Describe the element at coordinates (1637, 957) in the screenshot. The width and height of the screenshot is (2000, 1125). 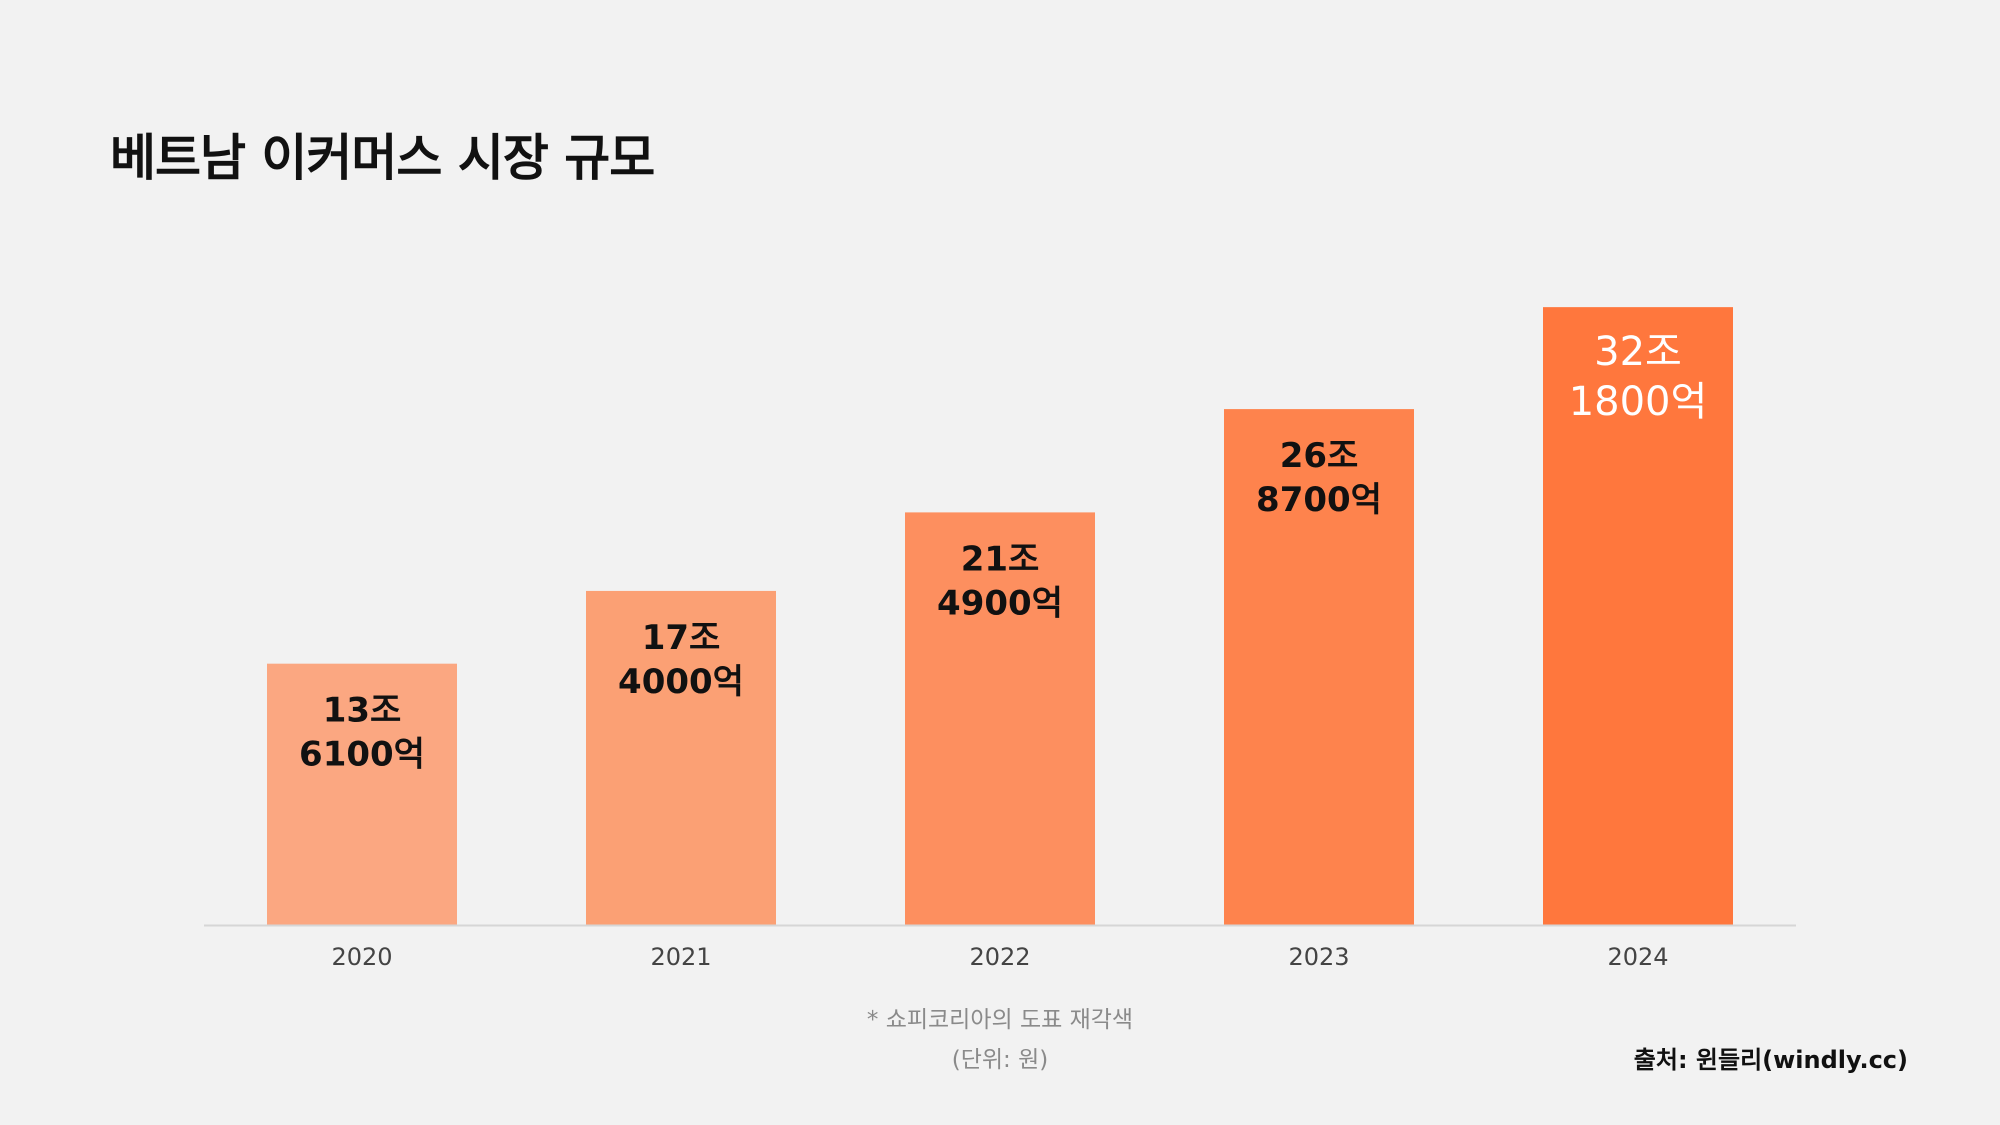
I see `x-tick-label: 2024` at that location.